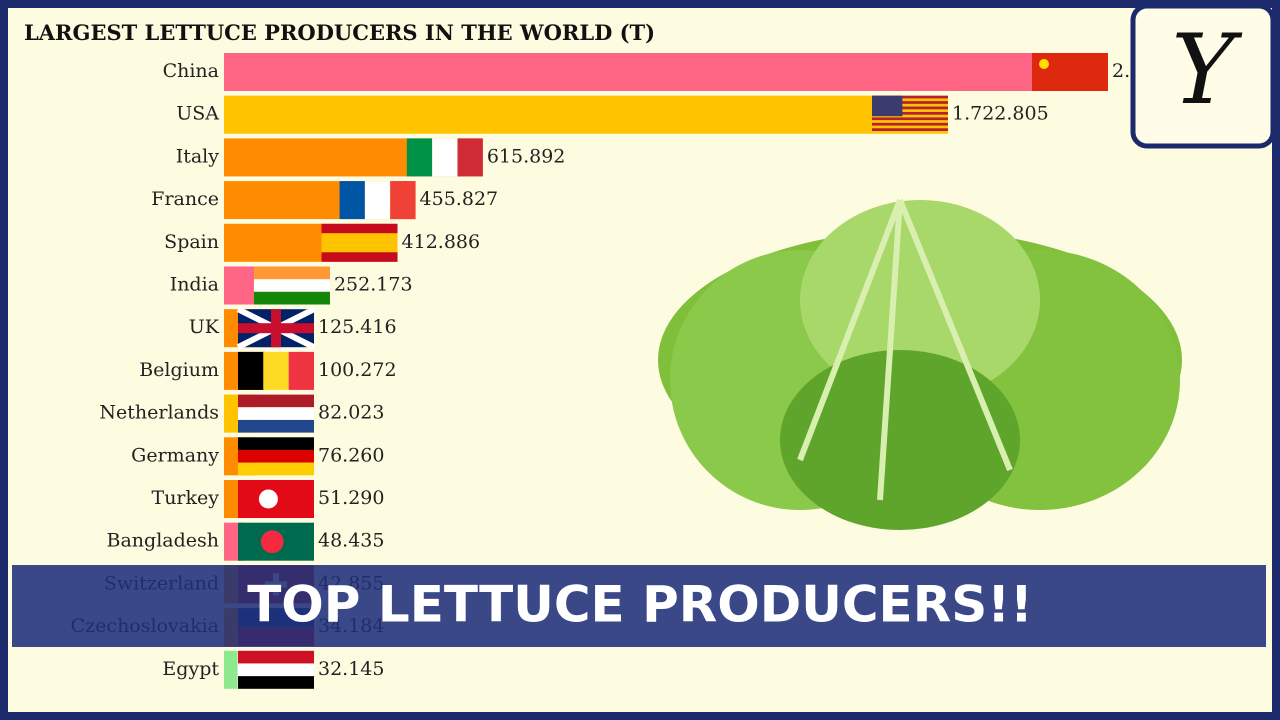 This screenshot has height=720, width=1280. Describe the element at coordinates (191, 242) in the screenshot. I see `category-label: Spain` at that location.